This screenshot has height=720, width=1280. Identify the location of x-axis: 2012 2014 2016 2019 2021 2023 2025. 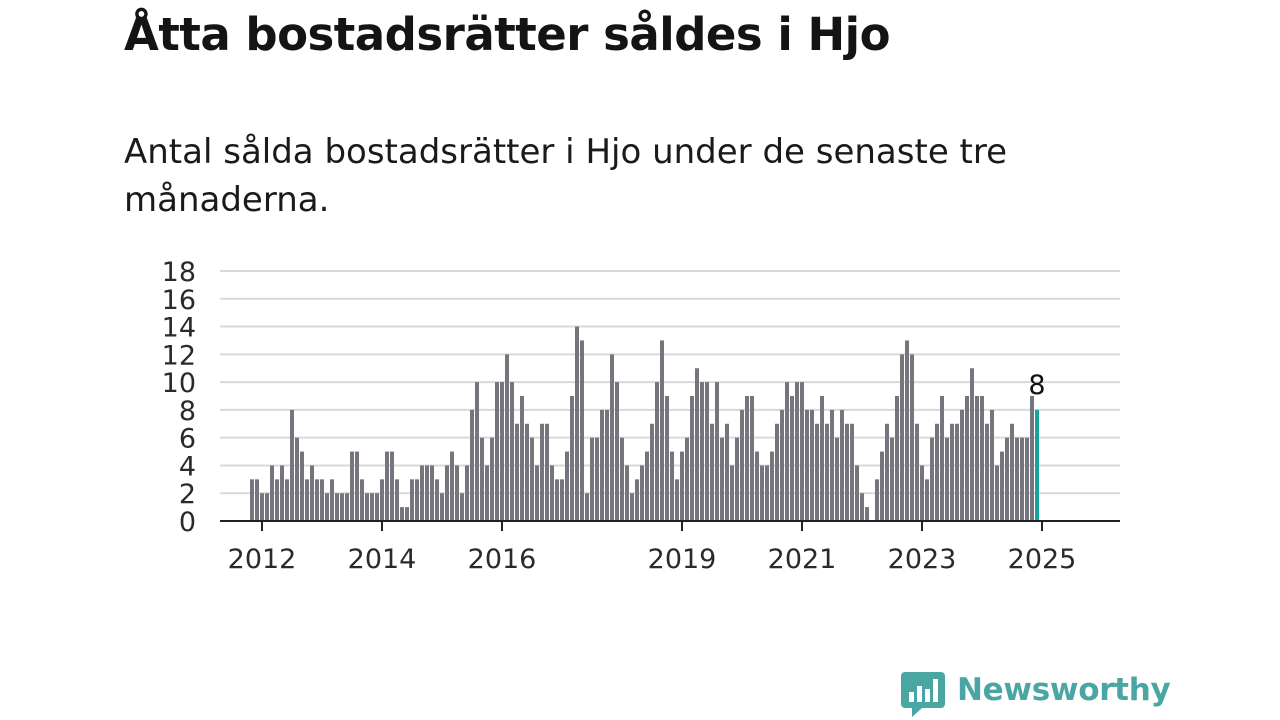
(670, 547).